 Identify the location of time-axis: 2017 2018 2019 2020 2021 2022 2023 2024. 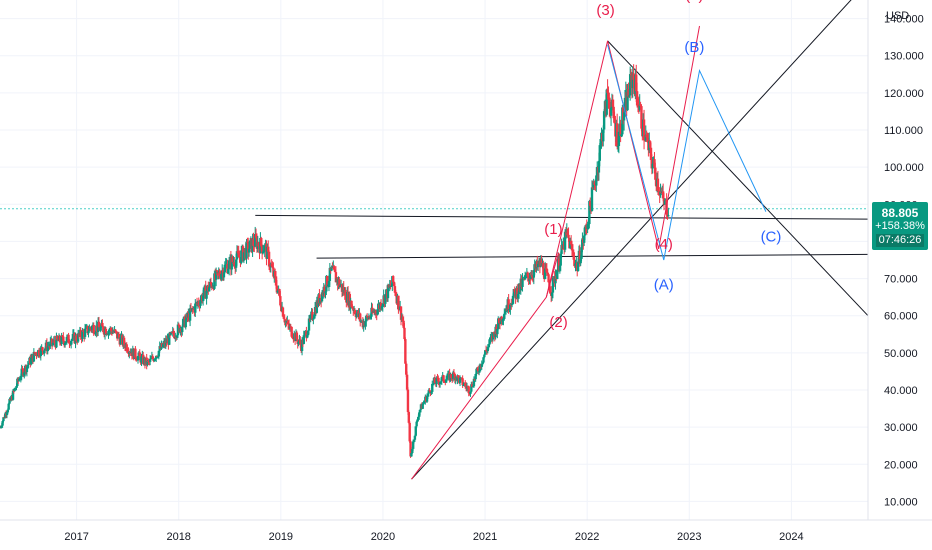
(433, 537).